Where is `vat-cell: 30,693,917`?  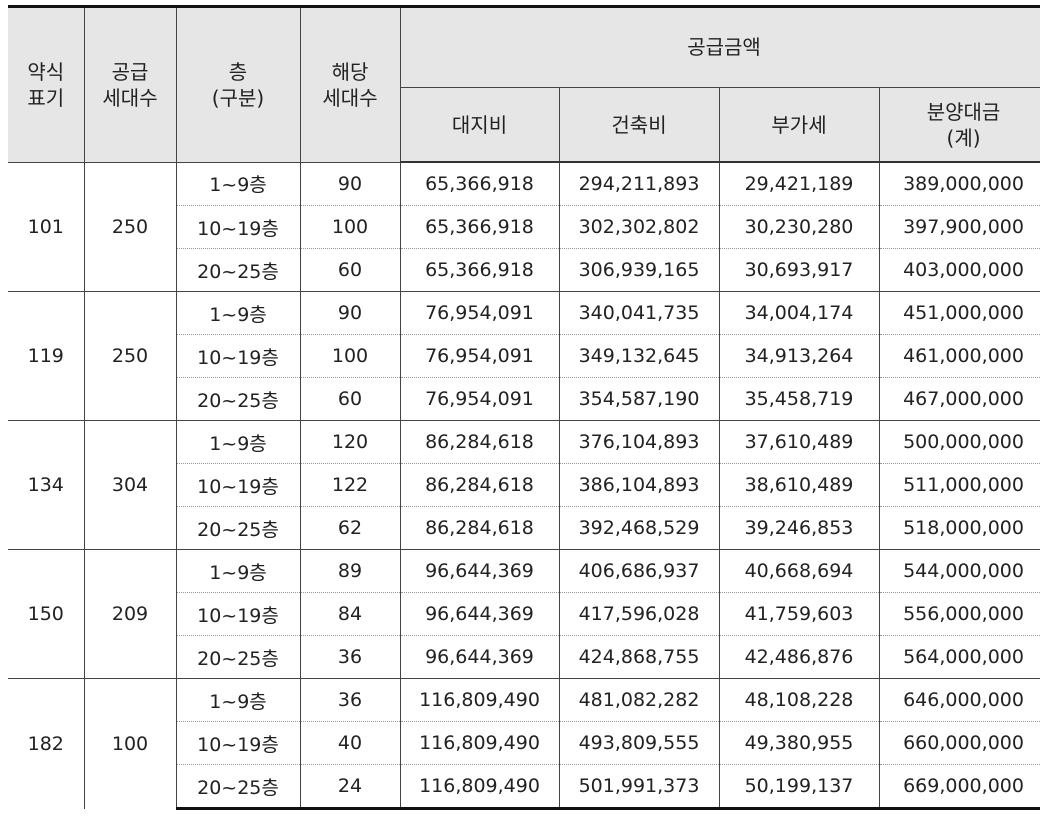
vat-cell: 30,693,917 is located at coordinates (799, 270).